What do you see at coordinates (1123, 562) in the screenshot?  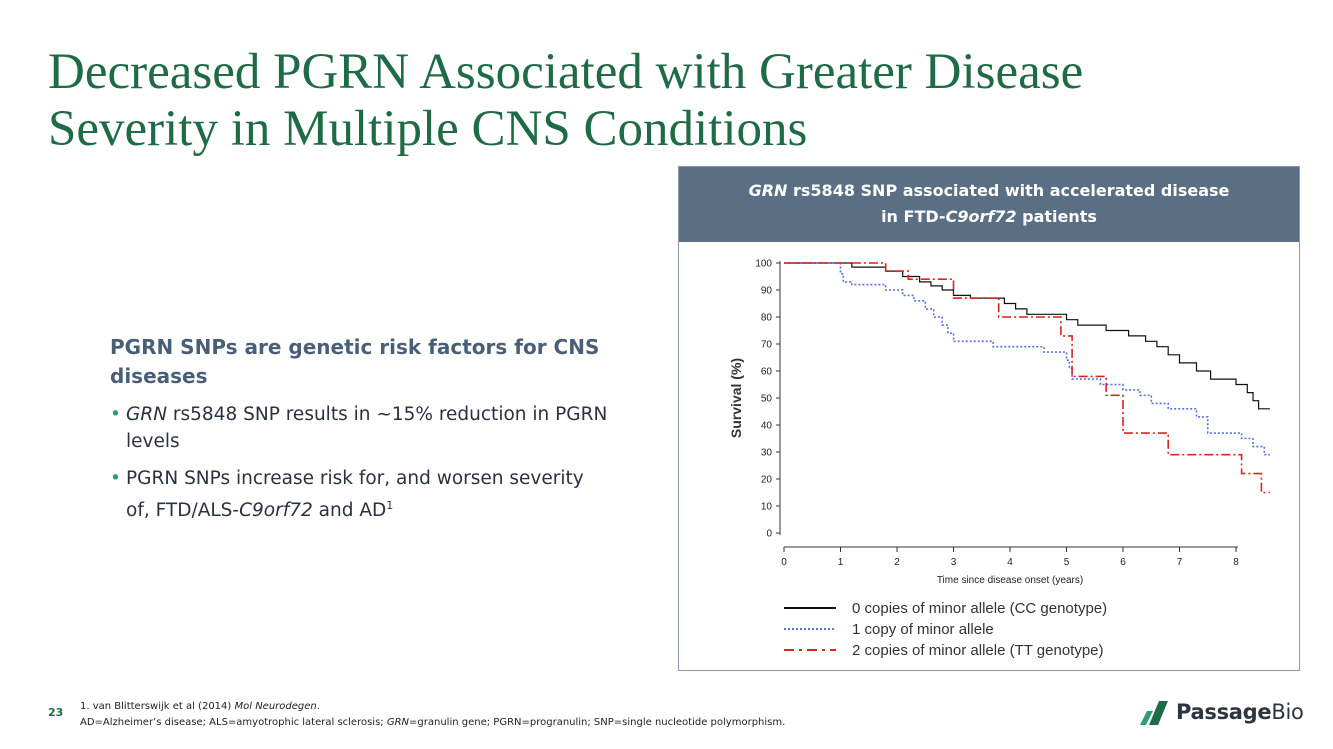 I see `x-tick-label: 6` at bounding box center [1123, 562].